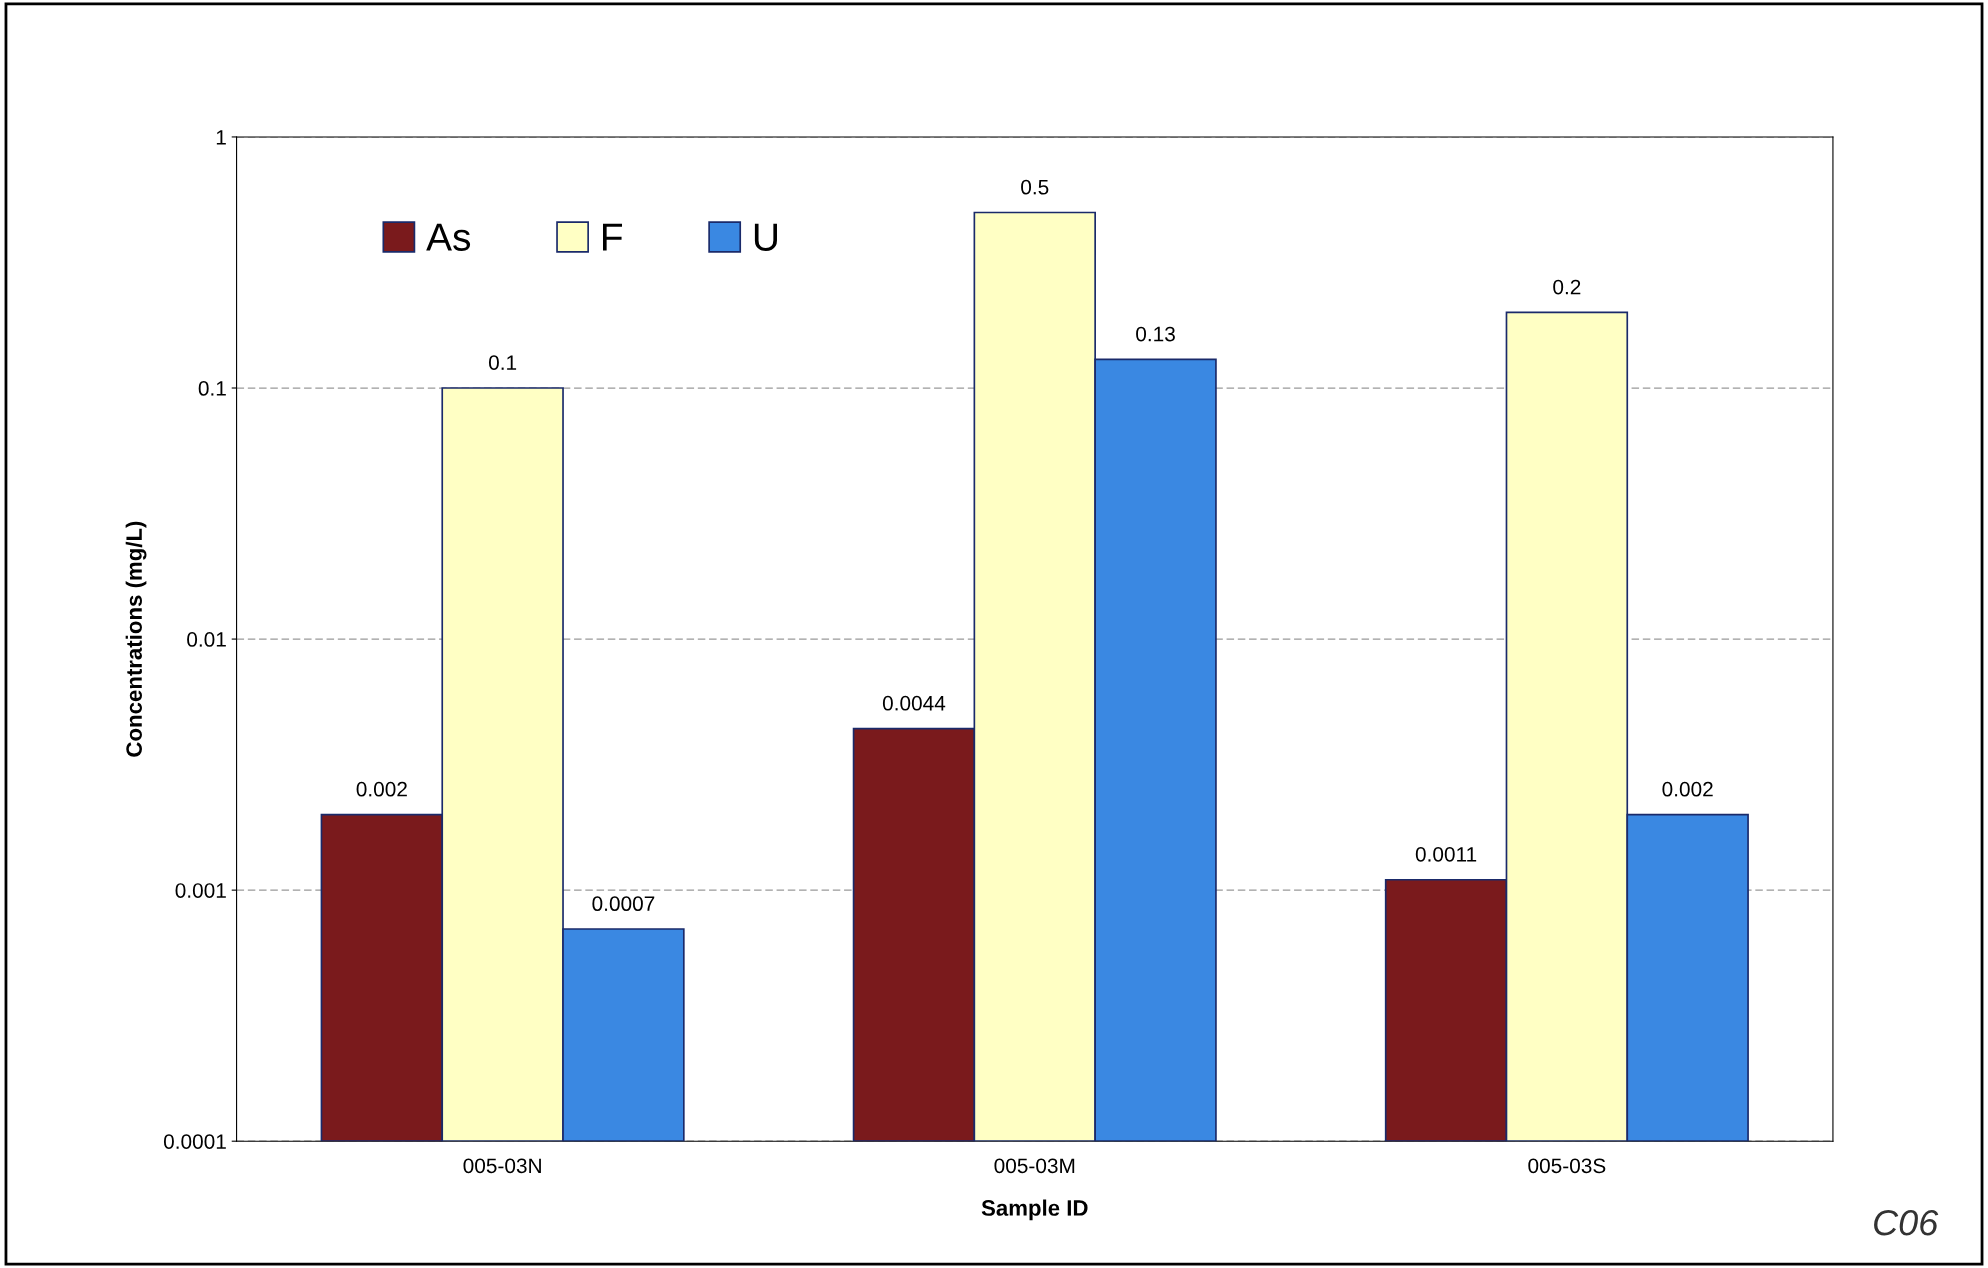  Describe the element at coordinates (221, 137) in the screenshot. I see `y-tick-label: 1` at that location.